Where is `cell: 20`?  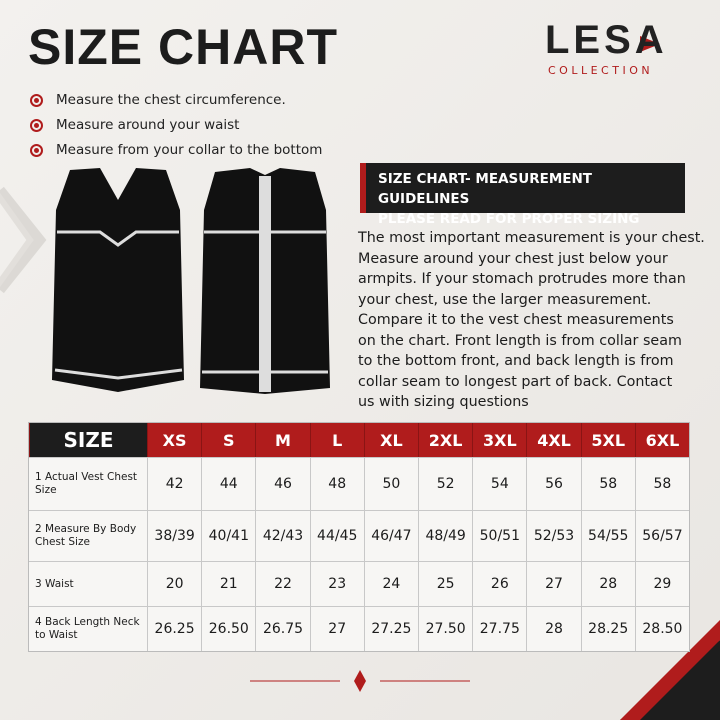 cell: 20 is located at coordinates (174, 584).